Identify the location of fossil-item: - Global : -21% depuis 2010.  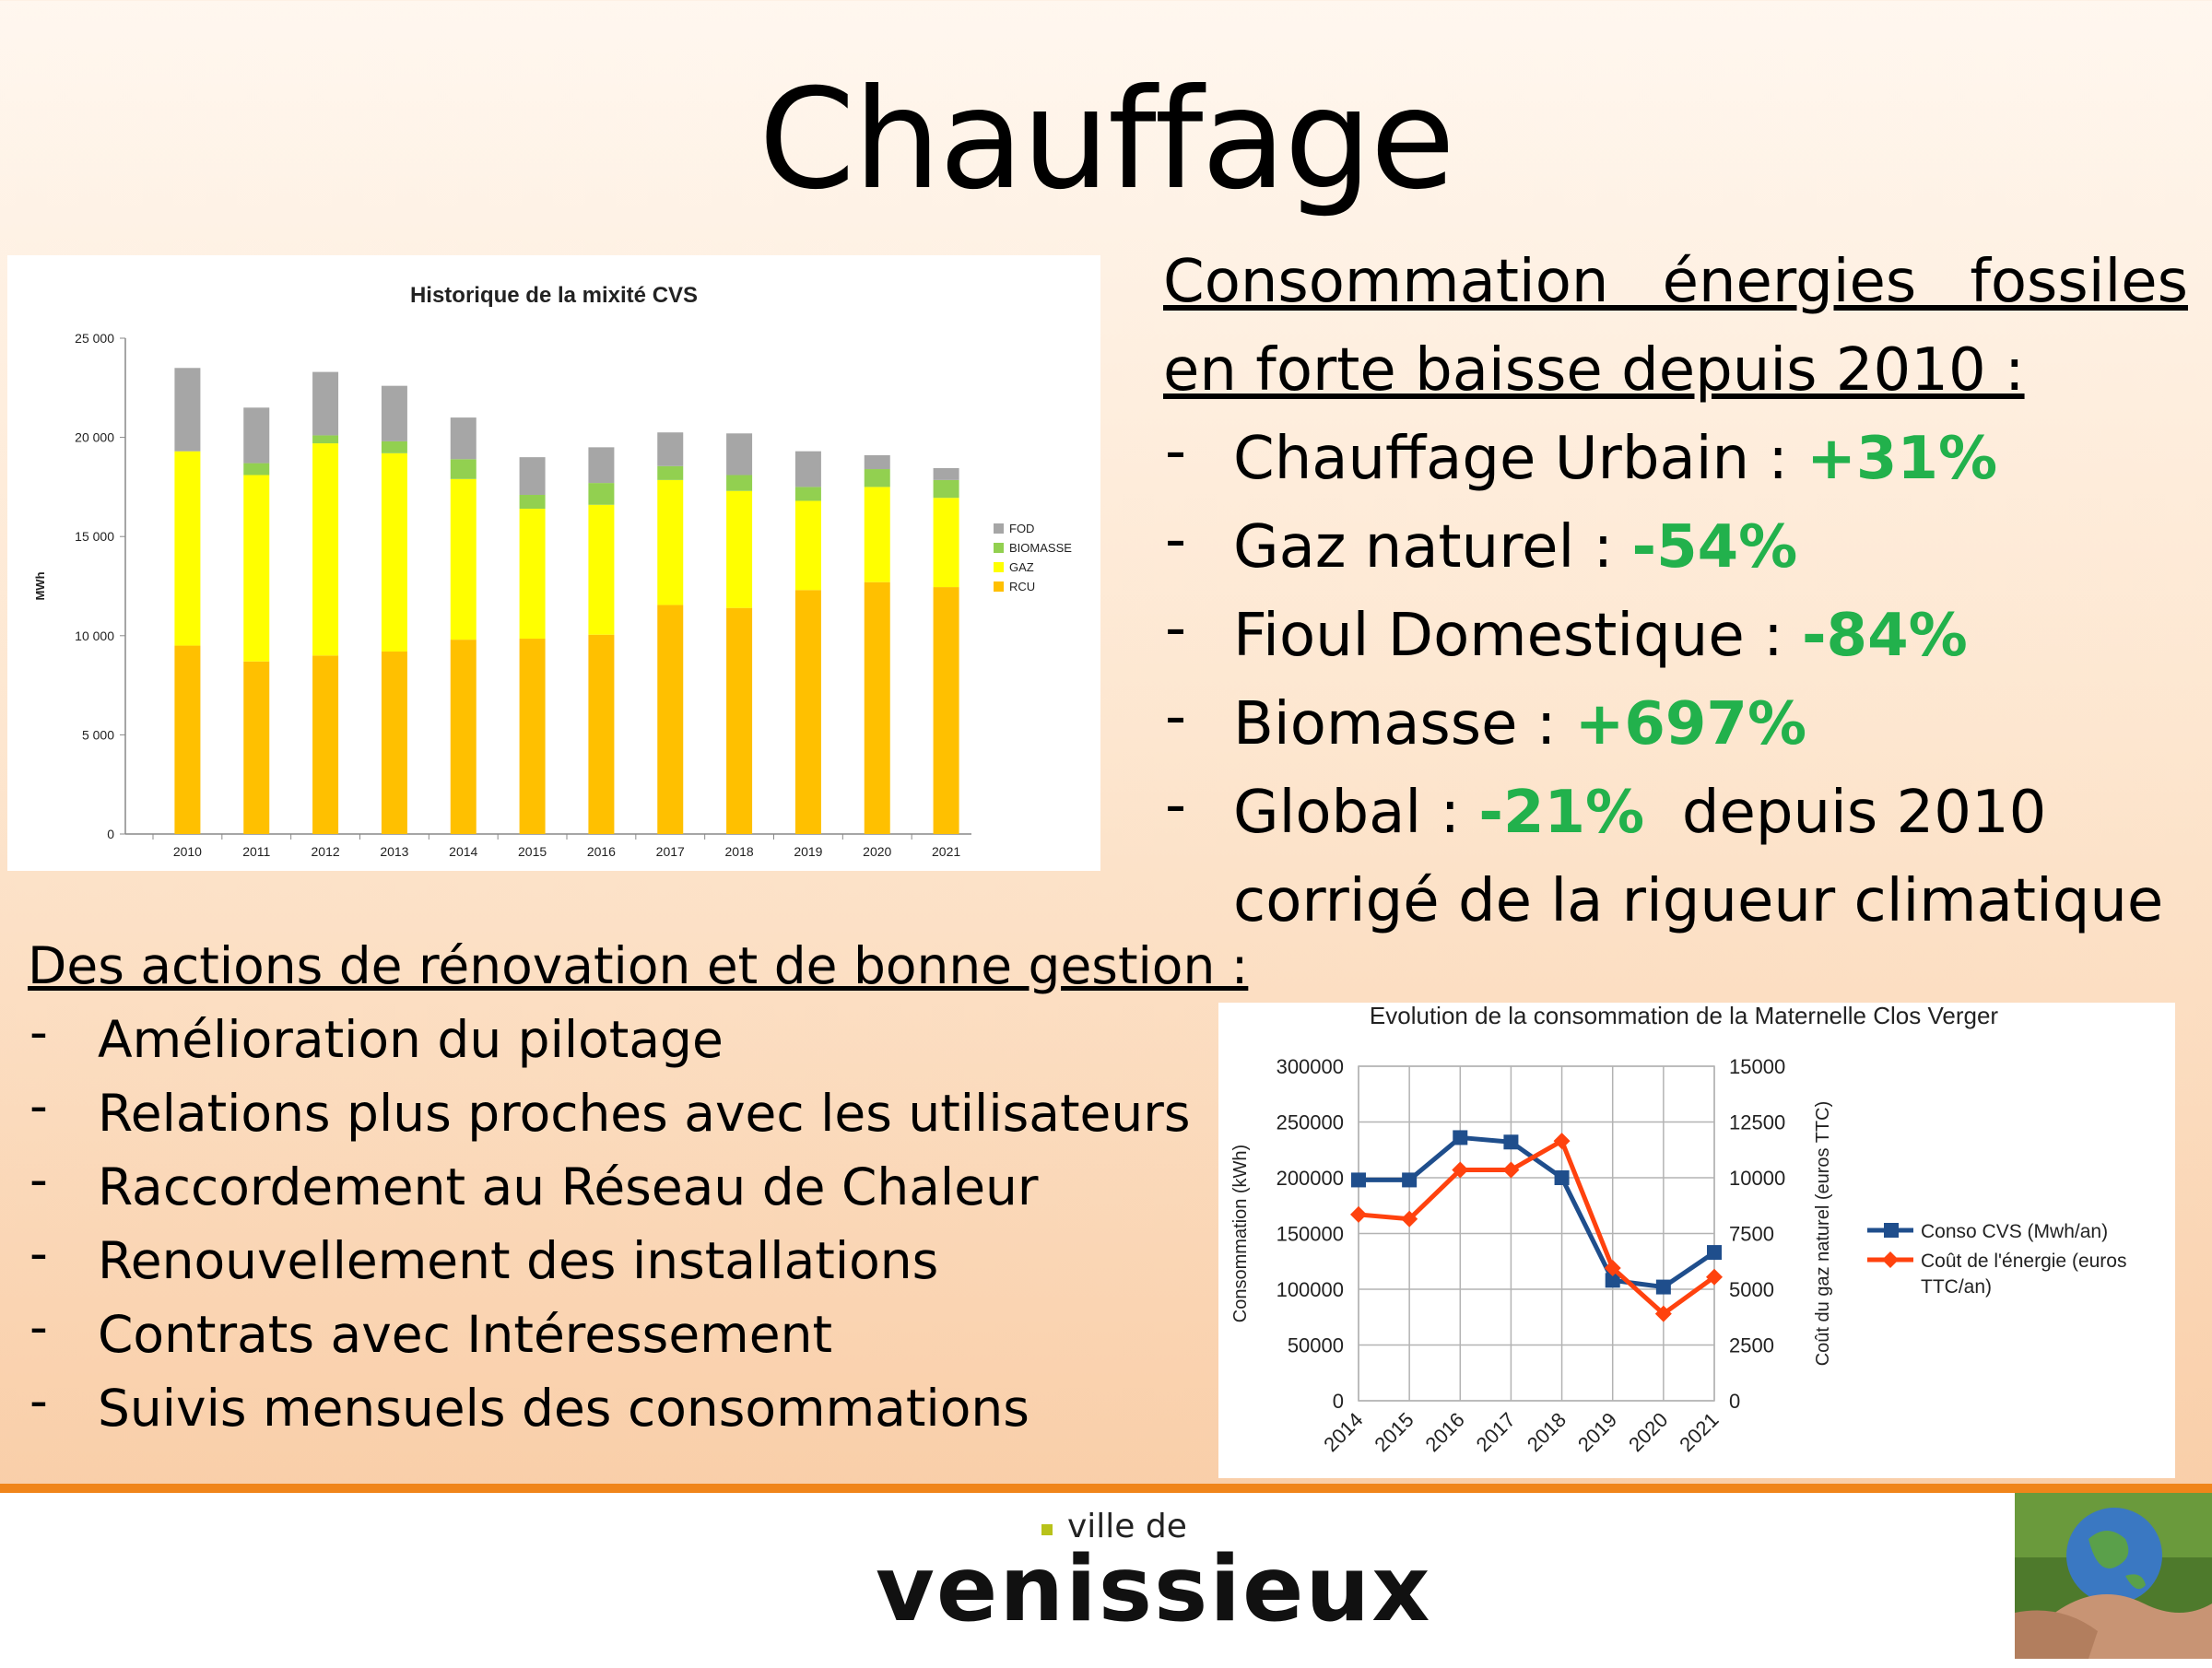
(1675, 813).